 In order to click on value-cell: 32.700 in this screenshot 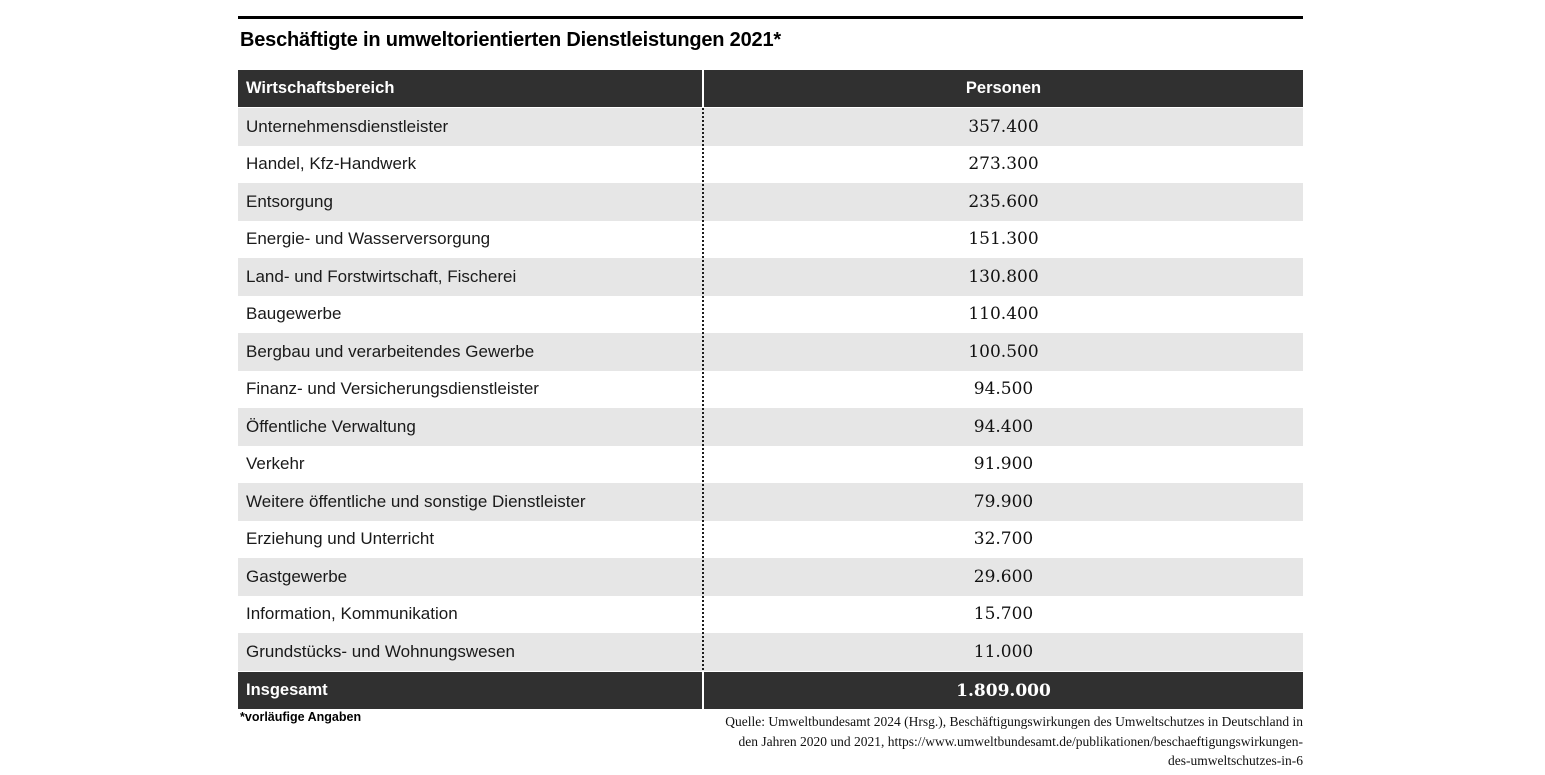, I will do `click(1003, 539)`.